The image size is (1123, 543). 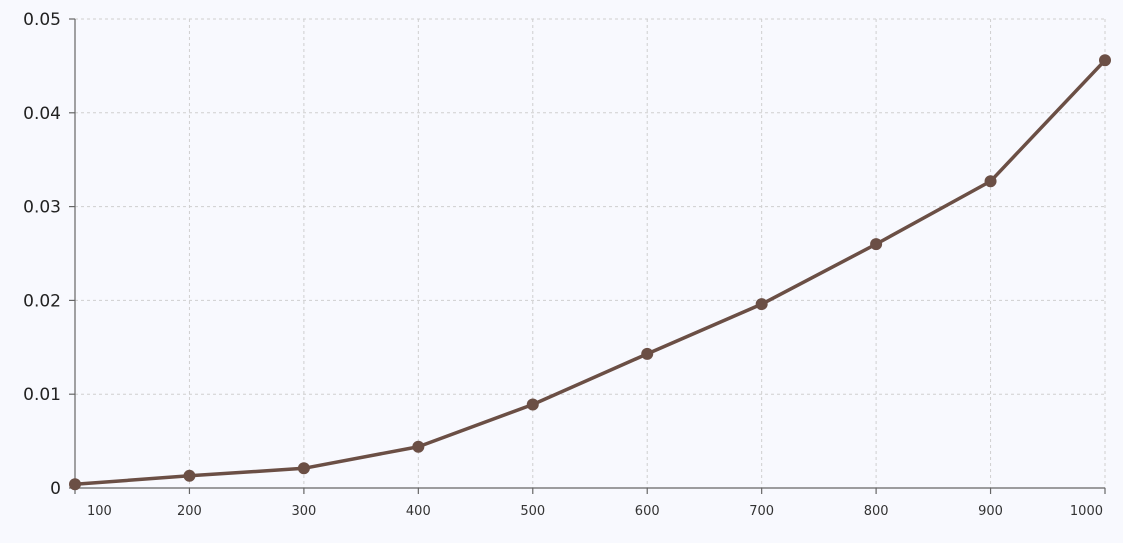 I want to click on x-tick-label: 700, so click(x=761, y=511).